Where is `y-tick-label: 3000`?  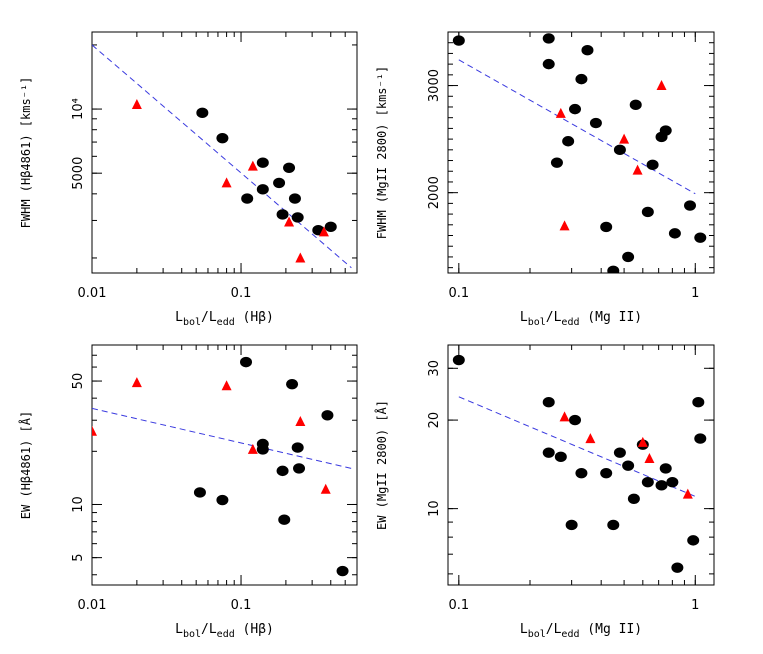
y-tick-label: 3000 is located at coordinates (434, 85).